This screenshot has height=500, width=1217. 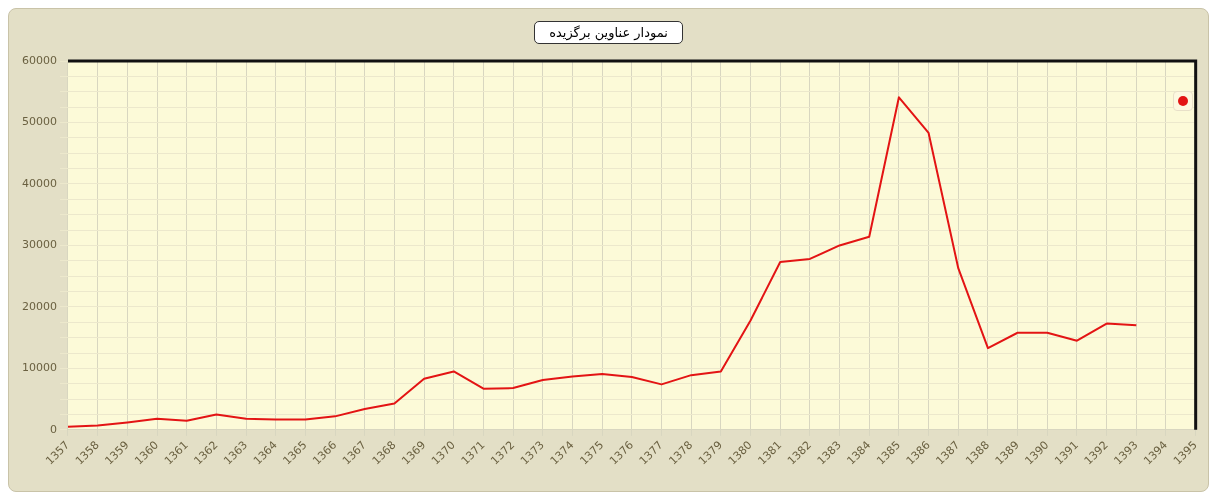 What do you see at coordinates (39, 368) in the screenshot?
I see `y-tick-label: 10000` at bounding box center [39, 368].